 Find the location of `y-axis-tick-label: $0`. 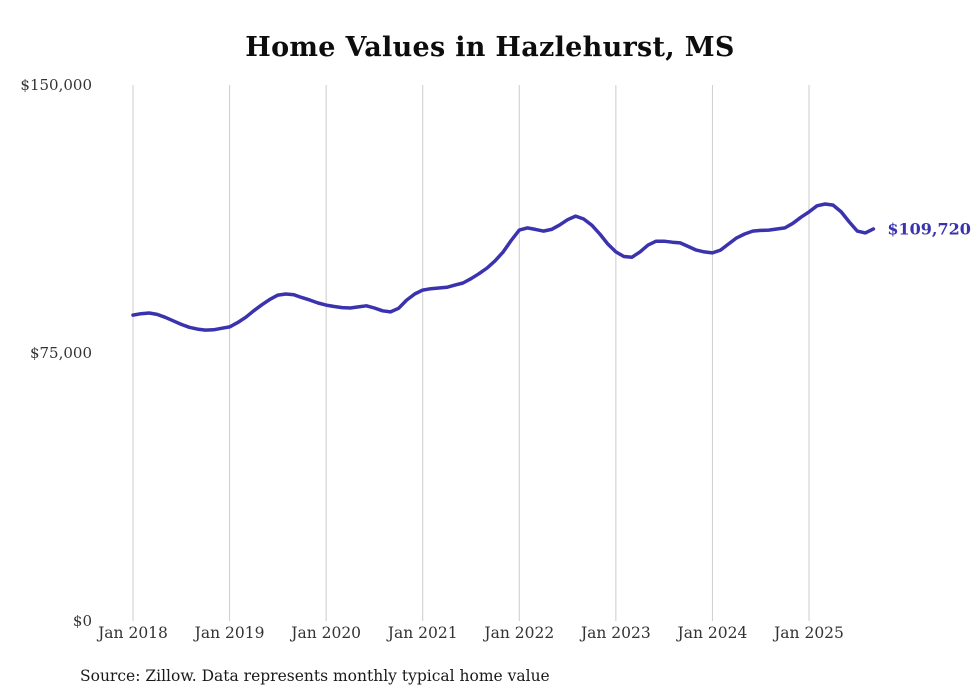

y-axis-tick-label: $0 is located at coordinates (82, 621).